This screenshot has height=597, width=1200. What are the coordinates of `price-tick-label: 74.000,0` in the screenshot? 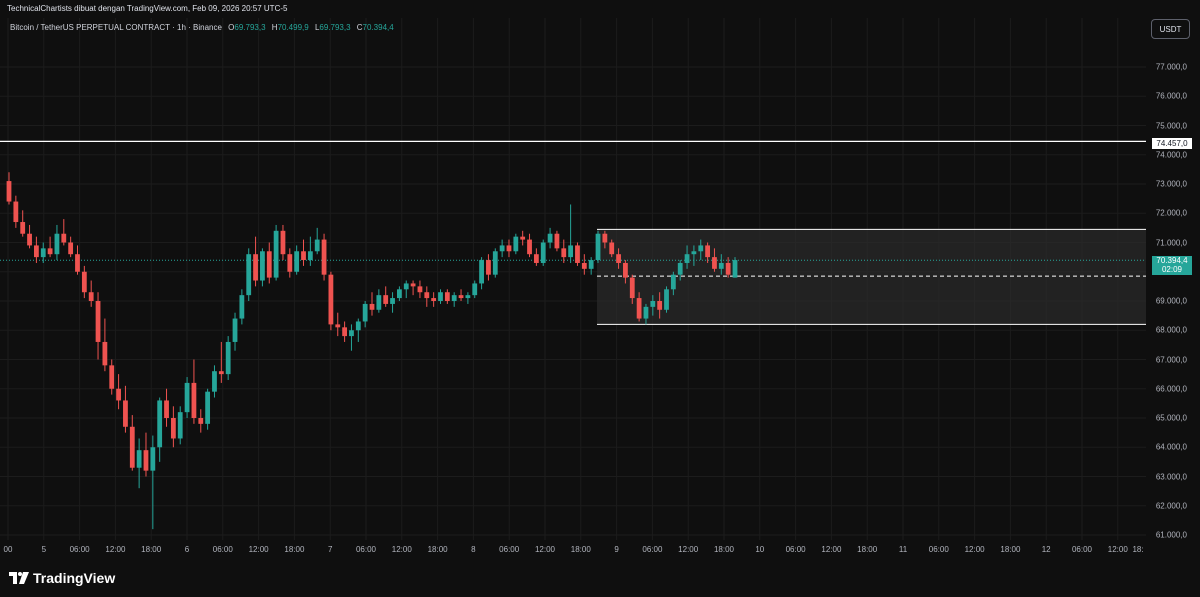 It's located at (1171, 155).